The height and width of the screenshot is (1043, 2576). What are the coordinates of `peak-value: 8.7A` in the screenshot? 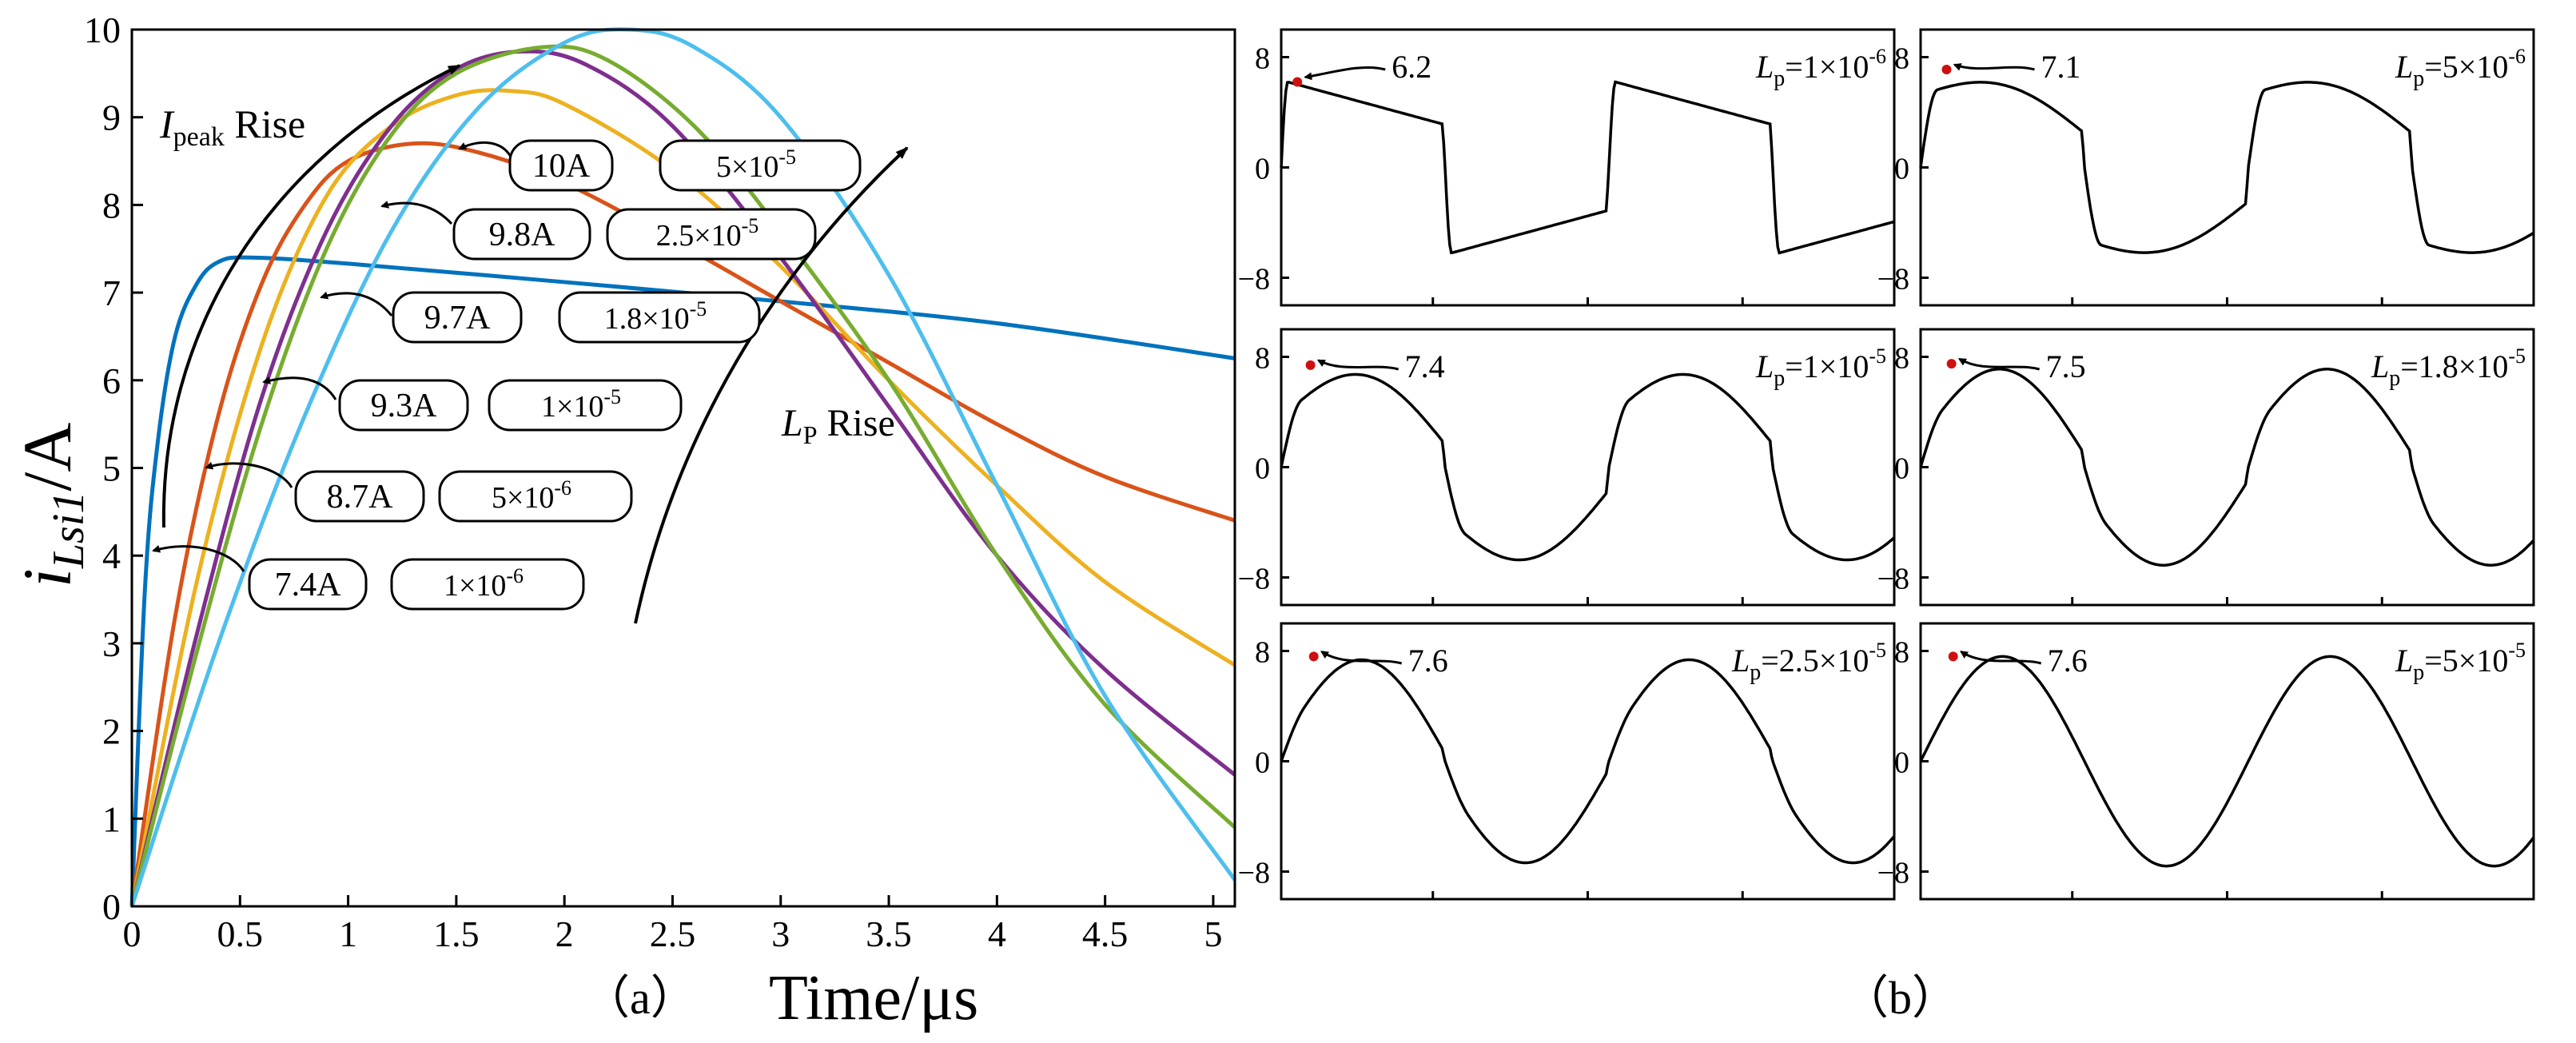 It's located at (360, 498).